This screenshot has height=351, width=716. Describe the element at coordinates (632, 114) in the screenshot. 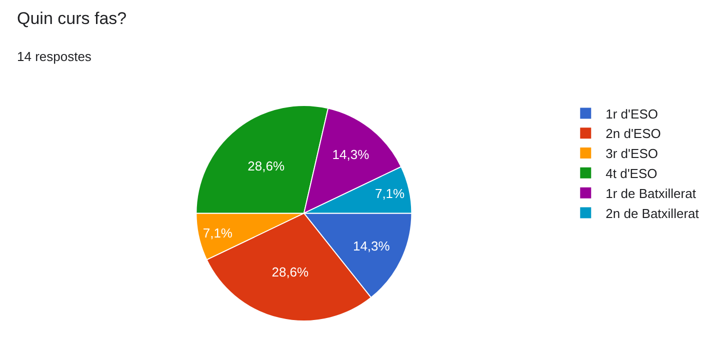

I see `legend-label: 1r d'ESO` at that location.